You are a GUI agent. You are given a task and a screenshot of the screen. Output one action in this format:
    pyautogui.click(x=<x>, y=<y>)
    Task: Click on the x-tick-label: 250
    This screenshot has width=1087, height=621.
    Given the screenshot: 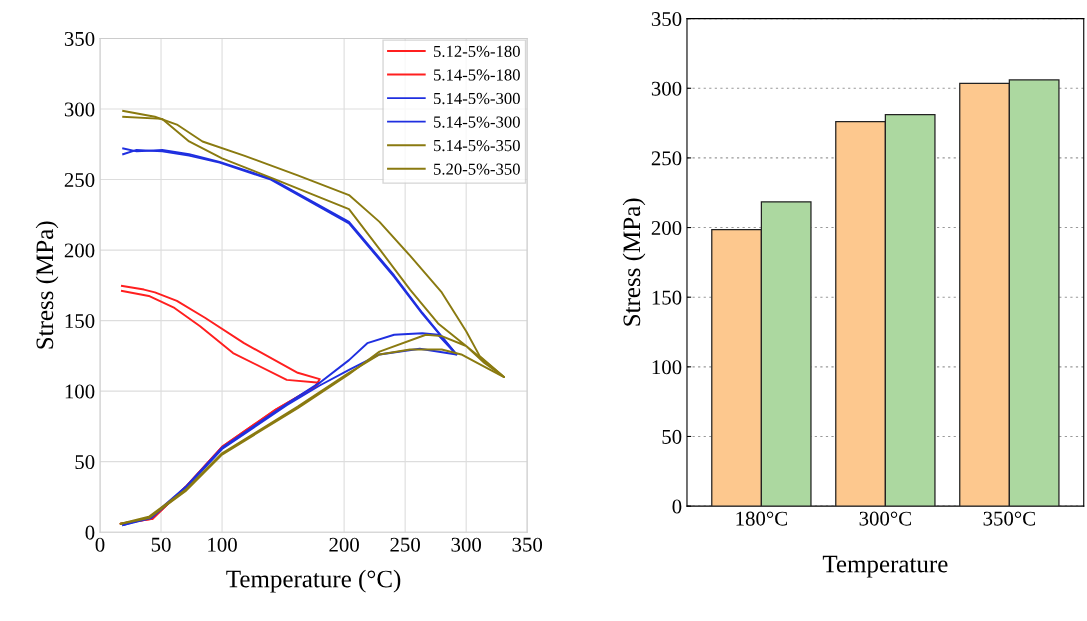 What is the action you would take?
    pyautogui.click(x=405, y=544)
    